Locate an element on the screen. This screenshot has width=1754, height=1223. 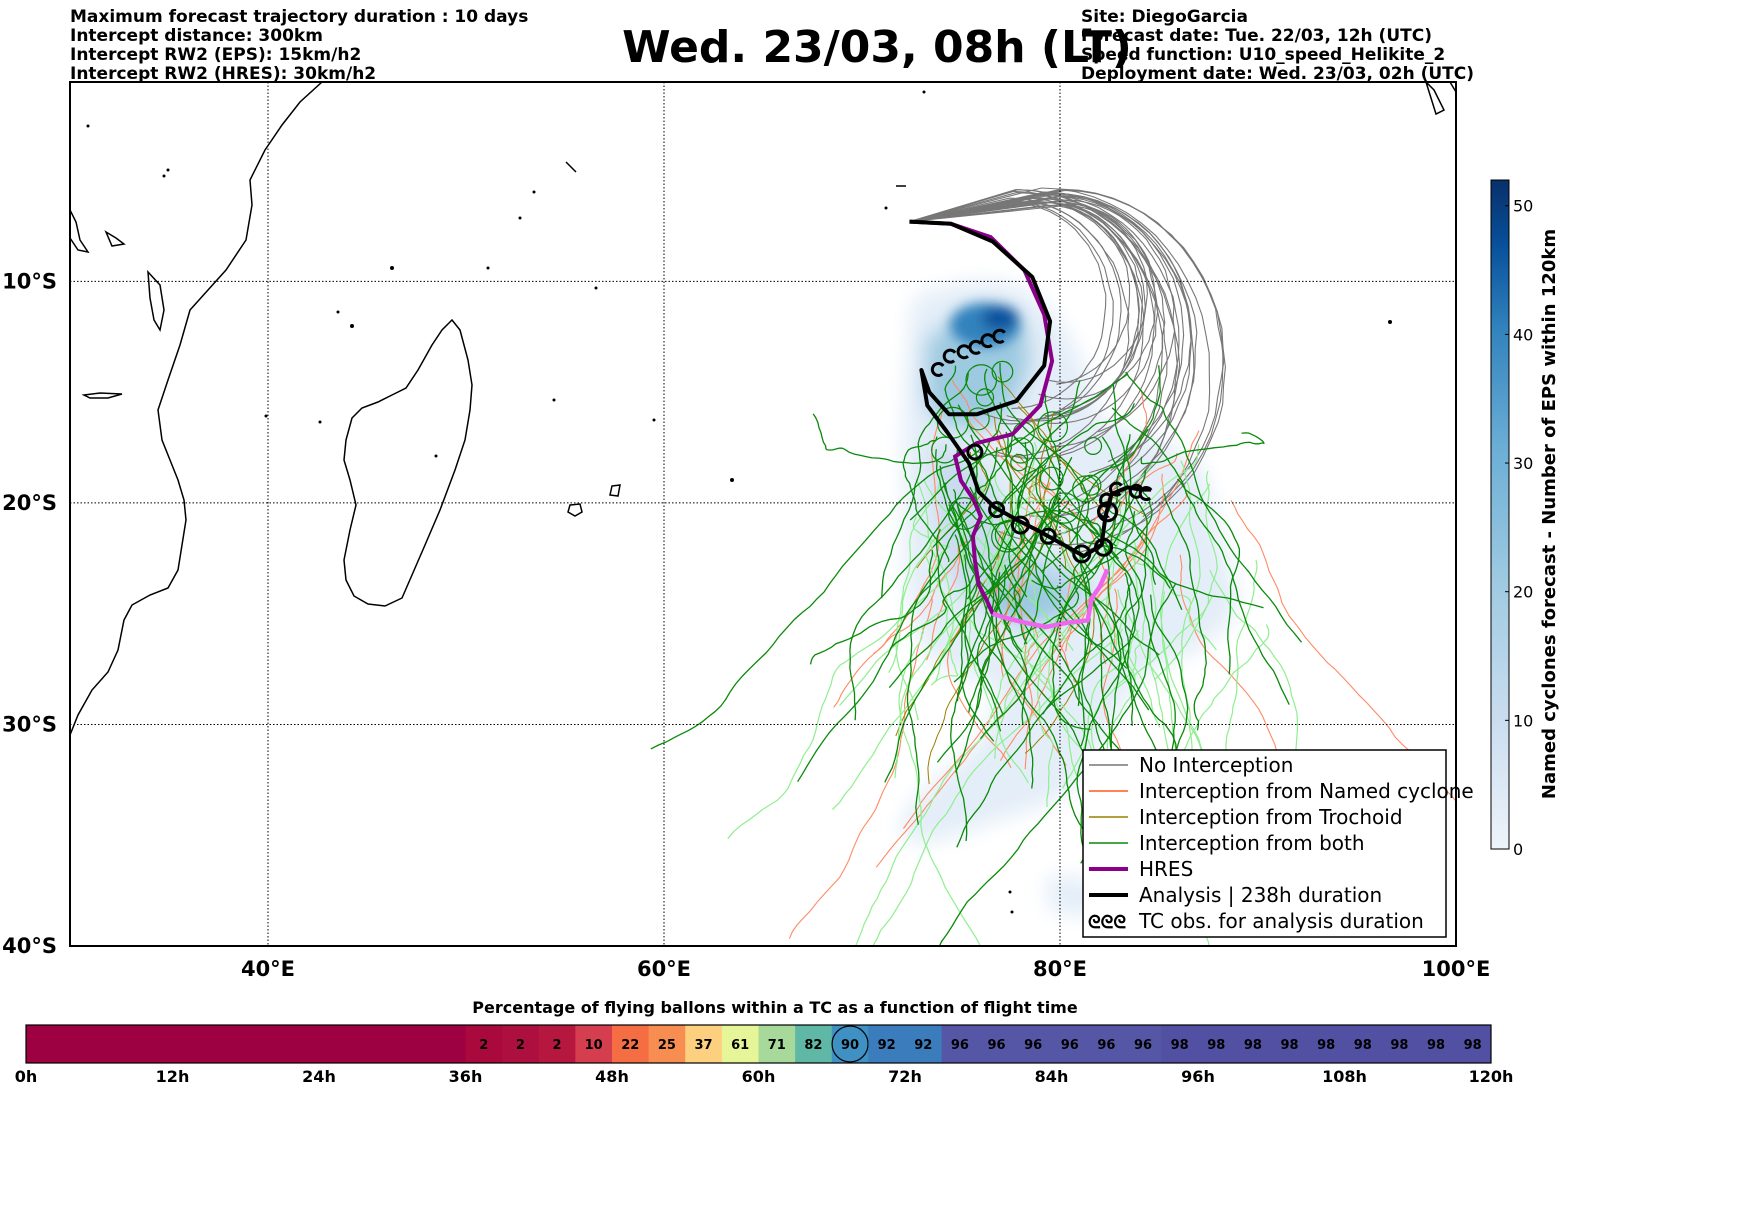
lat-tick-label: 30°S is located at coordinates (29, 724).